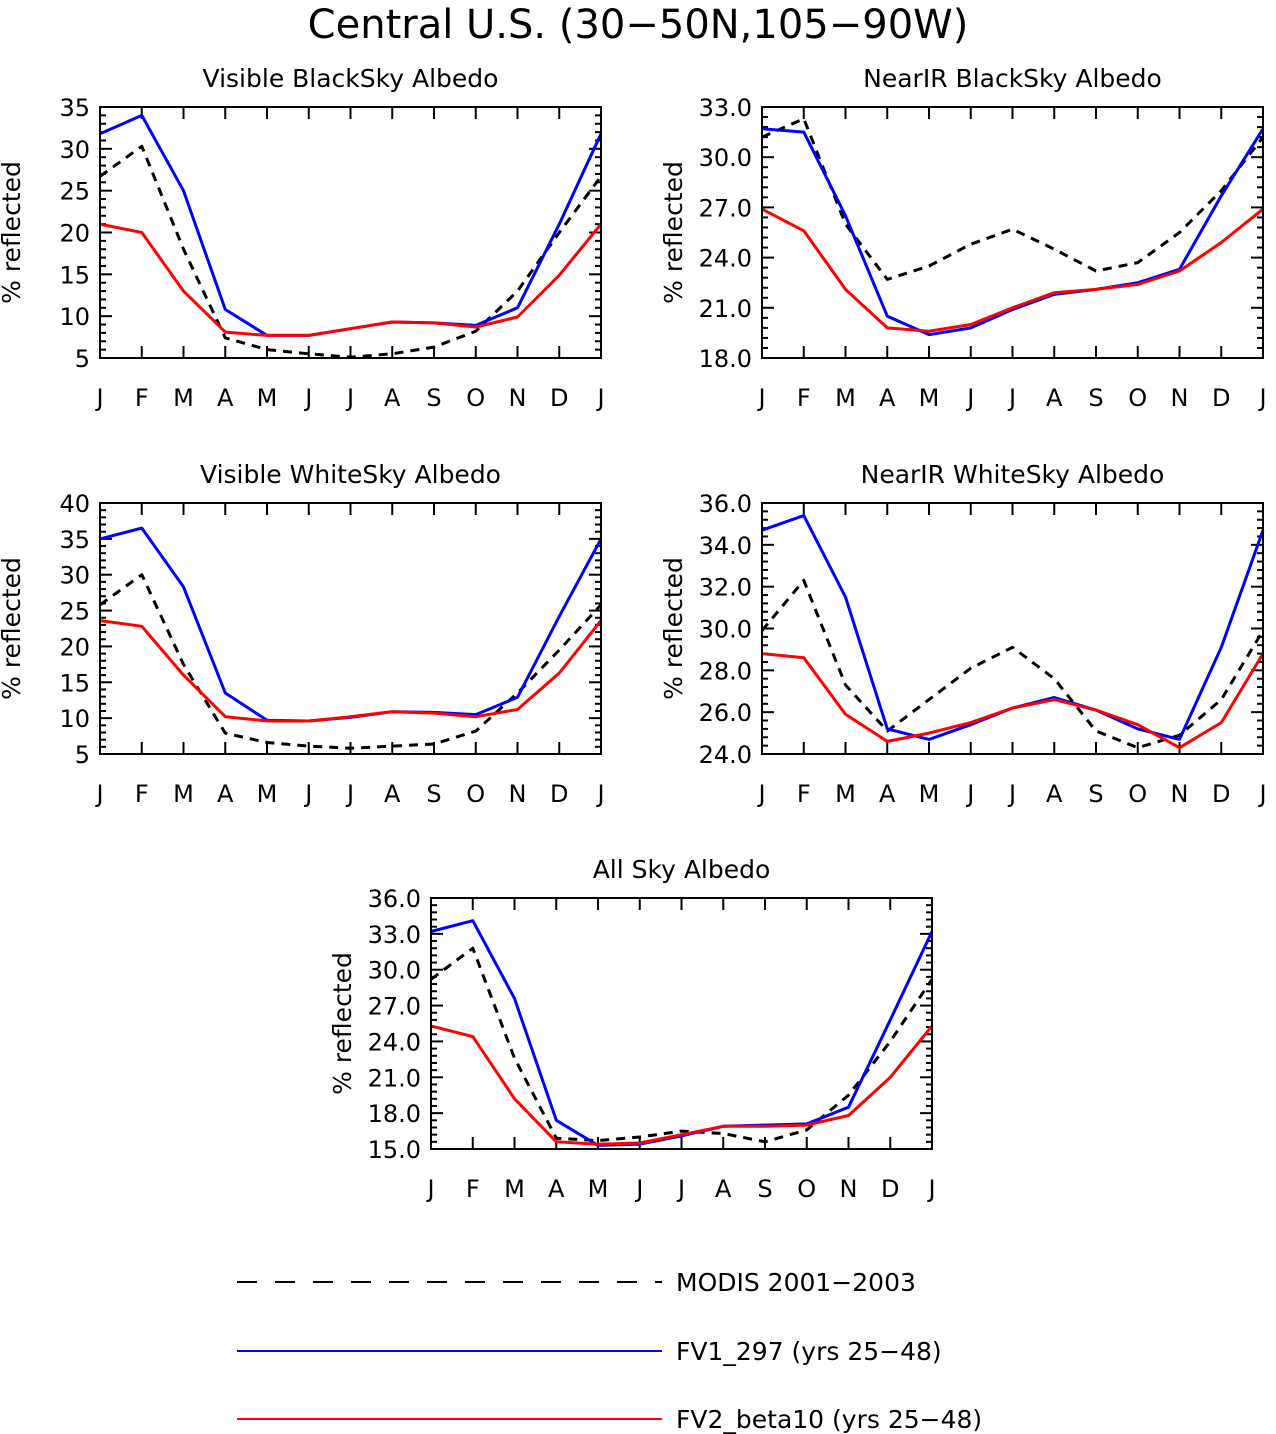  I want to click on y-tick-label: 33.0, so click(394, 935).